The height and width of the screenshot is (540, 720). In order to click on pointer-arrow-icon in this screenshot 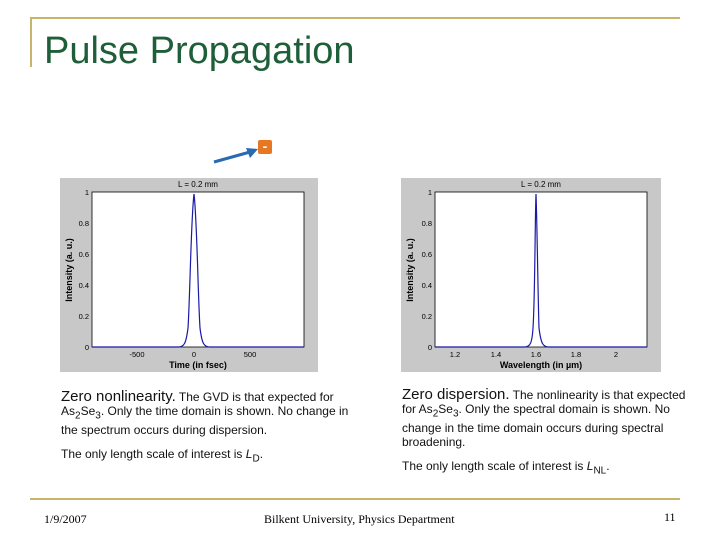, I will do `click(235, 156)`.